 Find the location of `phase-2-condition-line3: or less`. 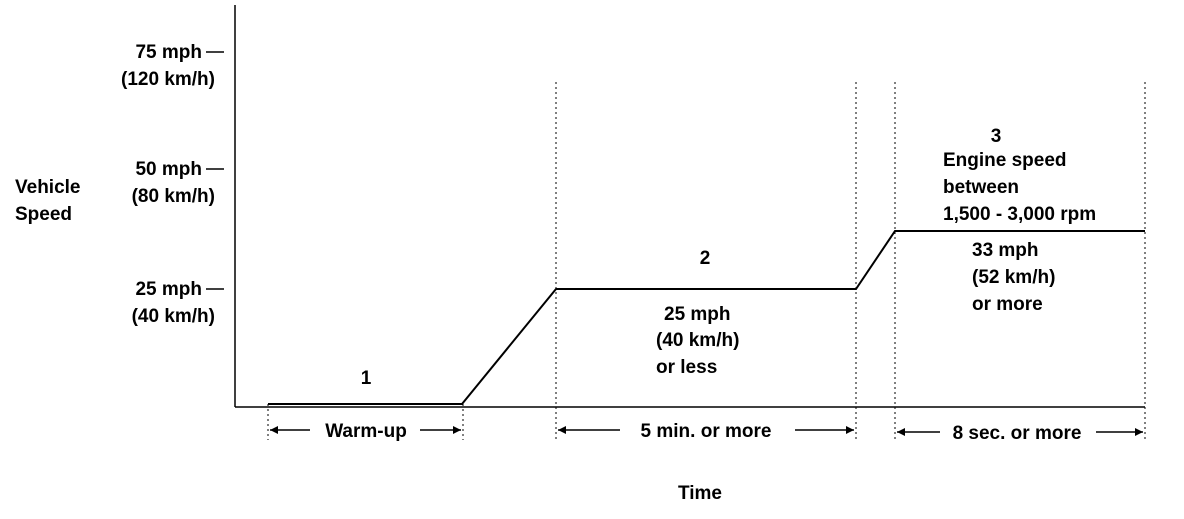

phase-2-condition-line3: or less is located at coordinates (686, 367).